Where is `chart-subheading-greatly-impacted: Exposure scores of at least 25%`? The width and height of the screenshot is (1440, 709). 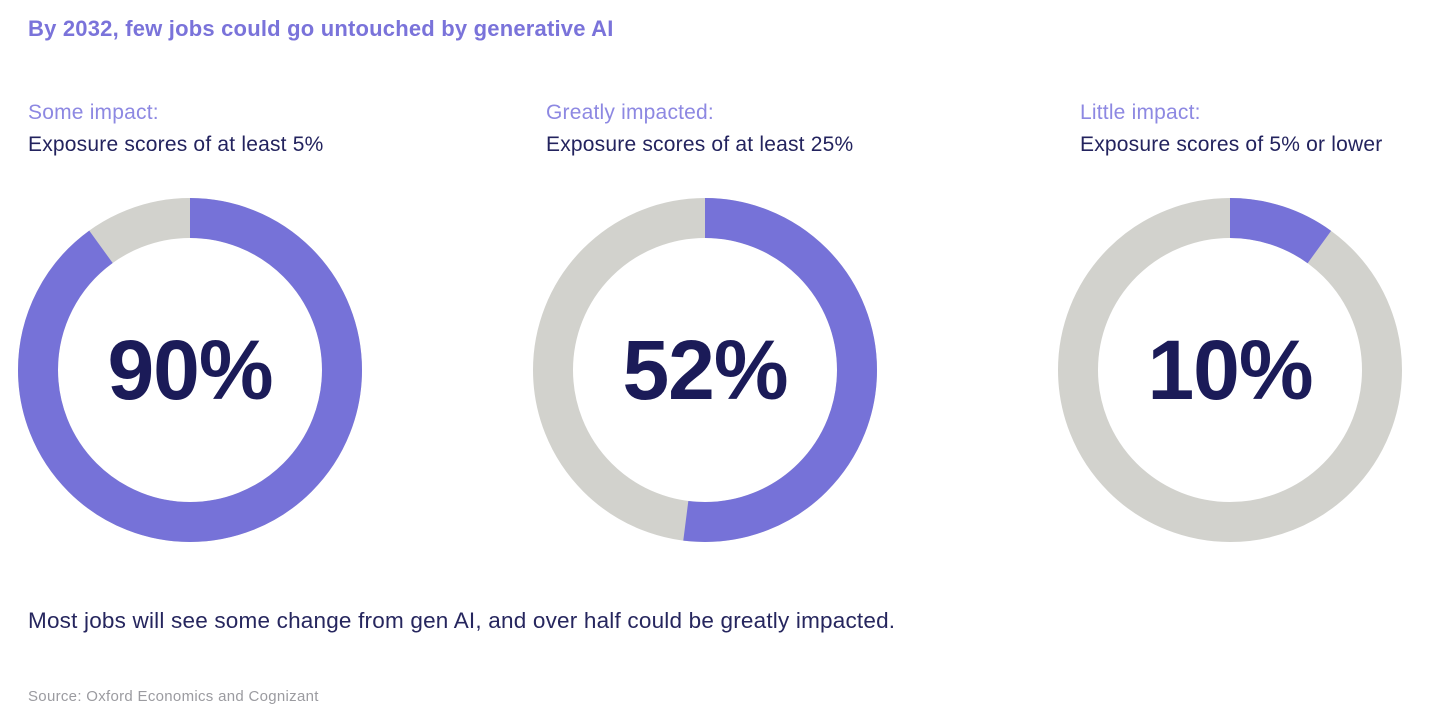 chart-subheading-greatly-impacted: Exposure scores of at least 25% is located at coordinates (700, 144).